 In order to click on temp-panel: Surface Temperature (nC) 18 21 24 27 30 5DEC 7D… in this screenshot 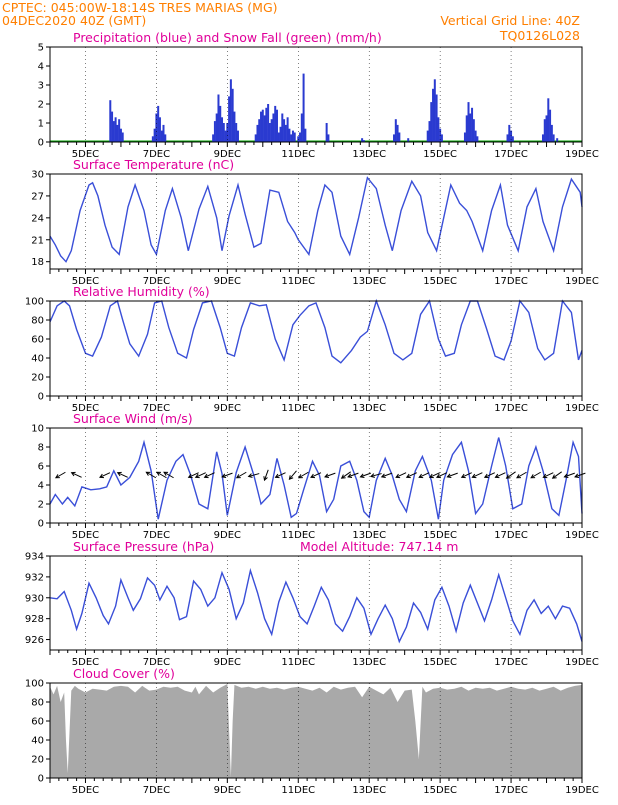, I will do `click(315, 222)`.